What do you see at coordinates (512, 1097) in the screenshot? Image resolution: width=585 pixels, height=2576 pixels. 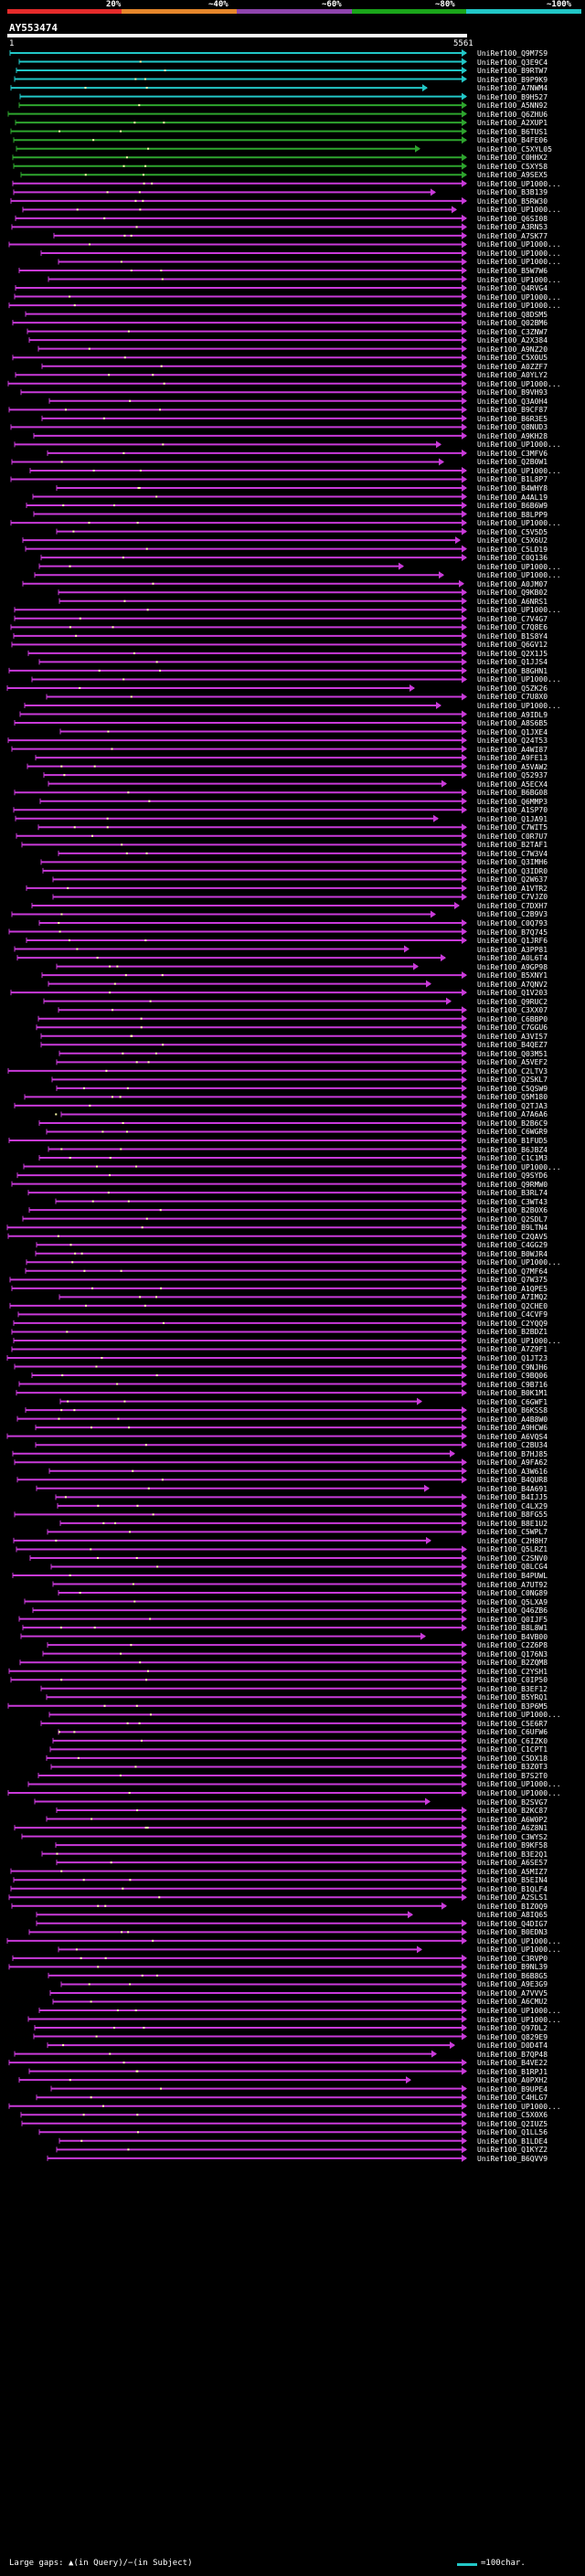 I see `hit-label: UniRef100_Q5M180` at bounding box center [512, 1097].